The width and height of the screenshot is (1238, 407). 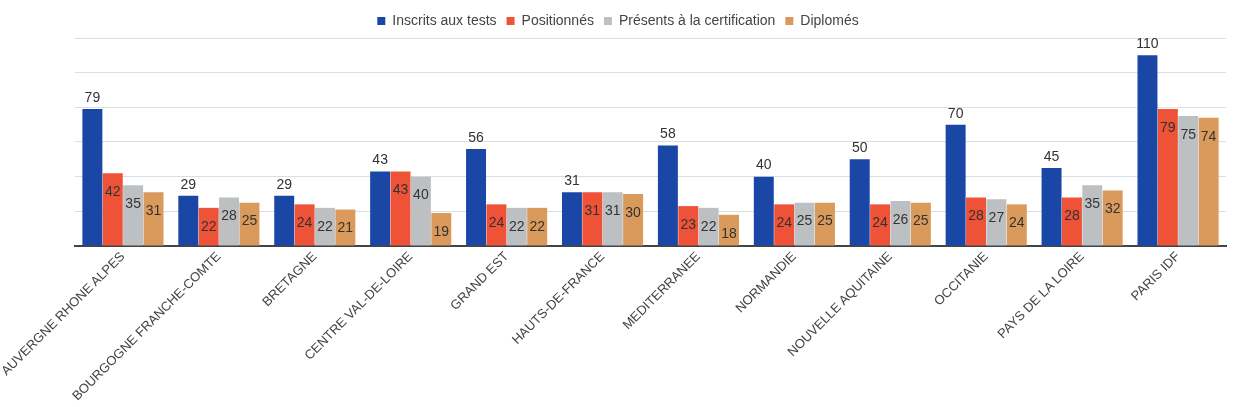 I want to click on data-label: 75, so click(x=1188, y=133).